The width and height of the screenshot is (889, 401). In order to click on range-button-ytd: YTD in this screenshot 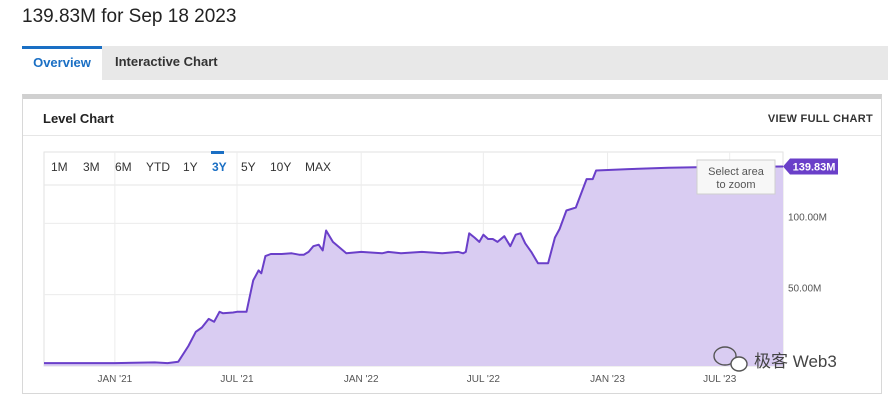, I will do `click(158, 167)`.